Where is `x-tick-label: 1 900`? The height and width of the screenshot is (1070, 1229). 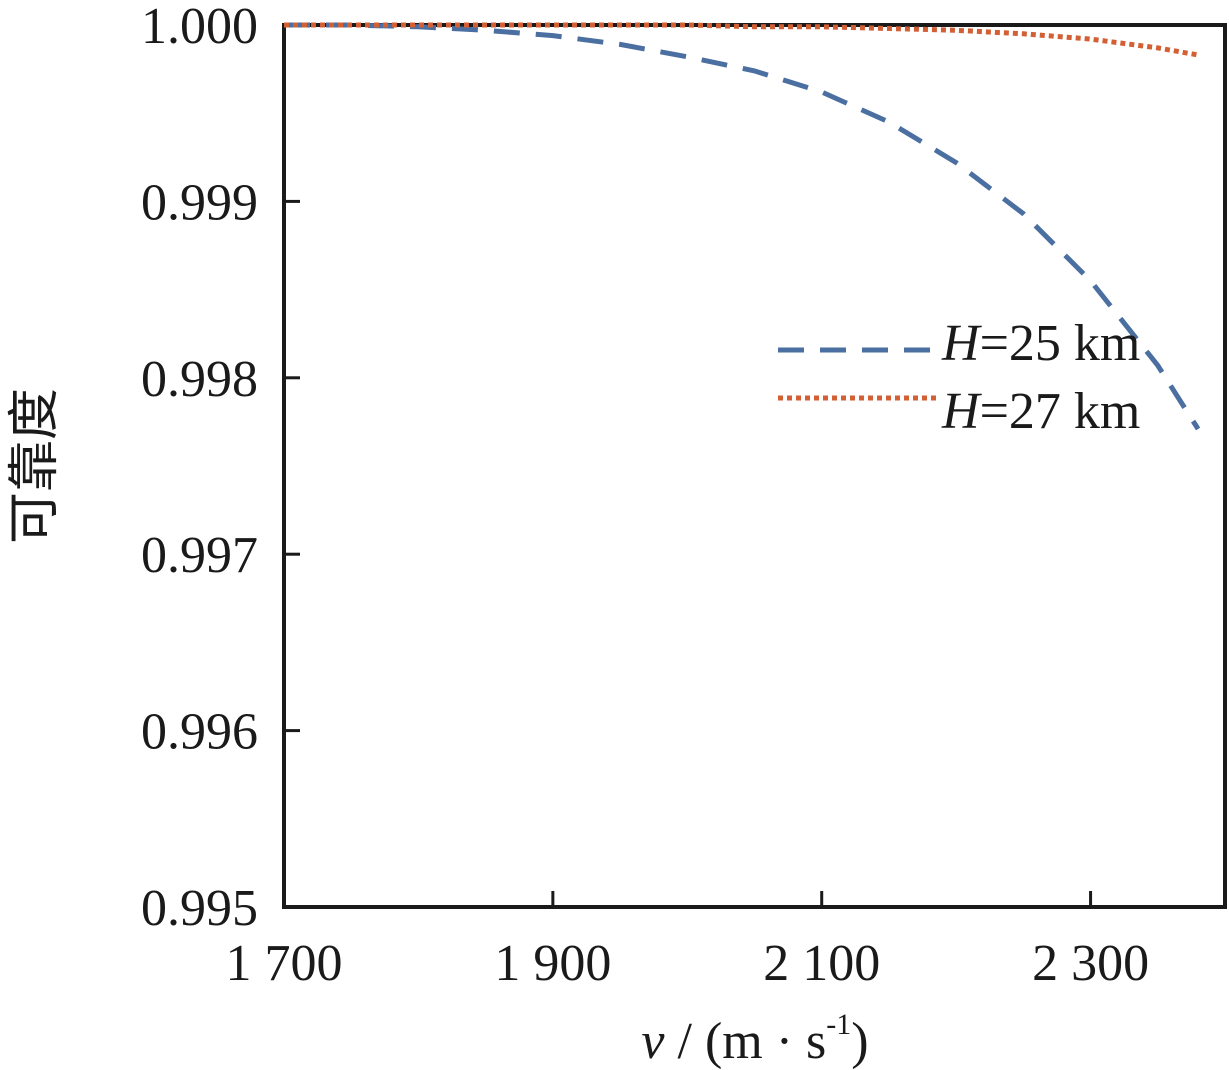 x-tick-label: 1 900 is located at coordinates (552, 963).